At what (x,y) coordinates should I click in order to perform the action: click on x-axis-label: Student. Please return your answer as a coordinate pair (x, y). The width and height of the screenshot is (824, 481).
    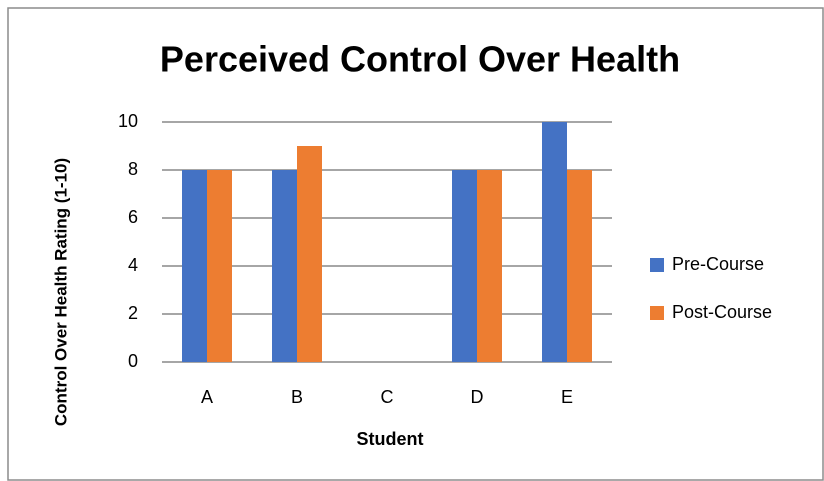
    Looking at the image, I should click on (390, 439).